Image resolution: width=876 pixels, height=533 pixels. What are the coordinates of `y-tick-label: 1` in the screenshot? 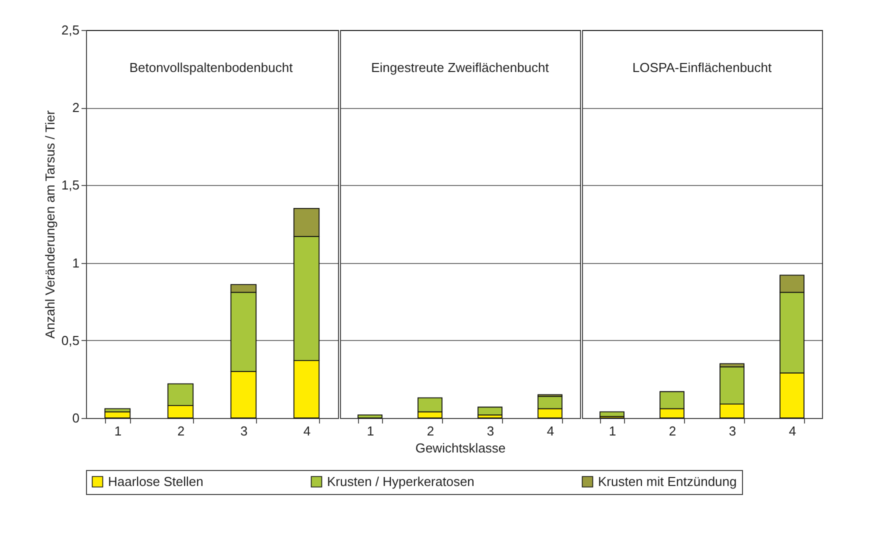 It's located at (76, 262).